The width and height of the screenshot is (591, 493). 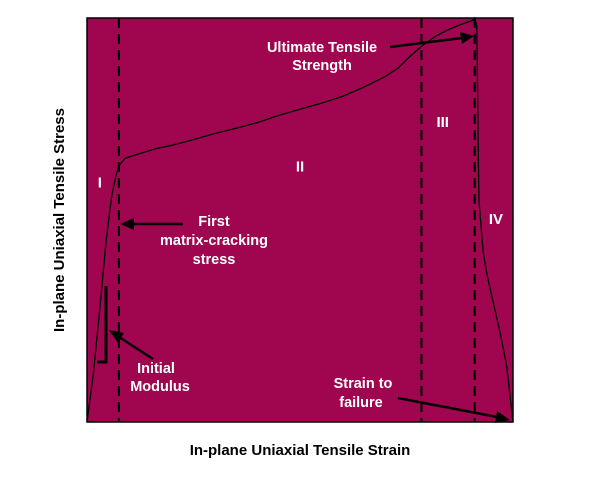 What do you see at coordinates (127, 224) in the screenshot?
I see `arrowhead-fmc` at bounding box center [127, 224].